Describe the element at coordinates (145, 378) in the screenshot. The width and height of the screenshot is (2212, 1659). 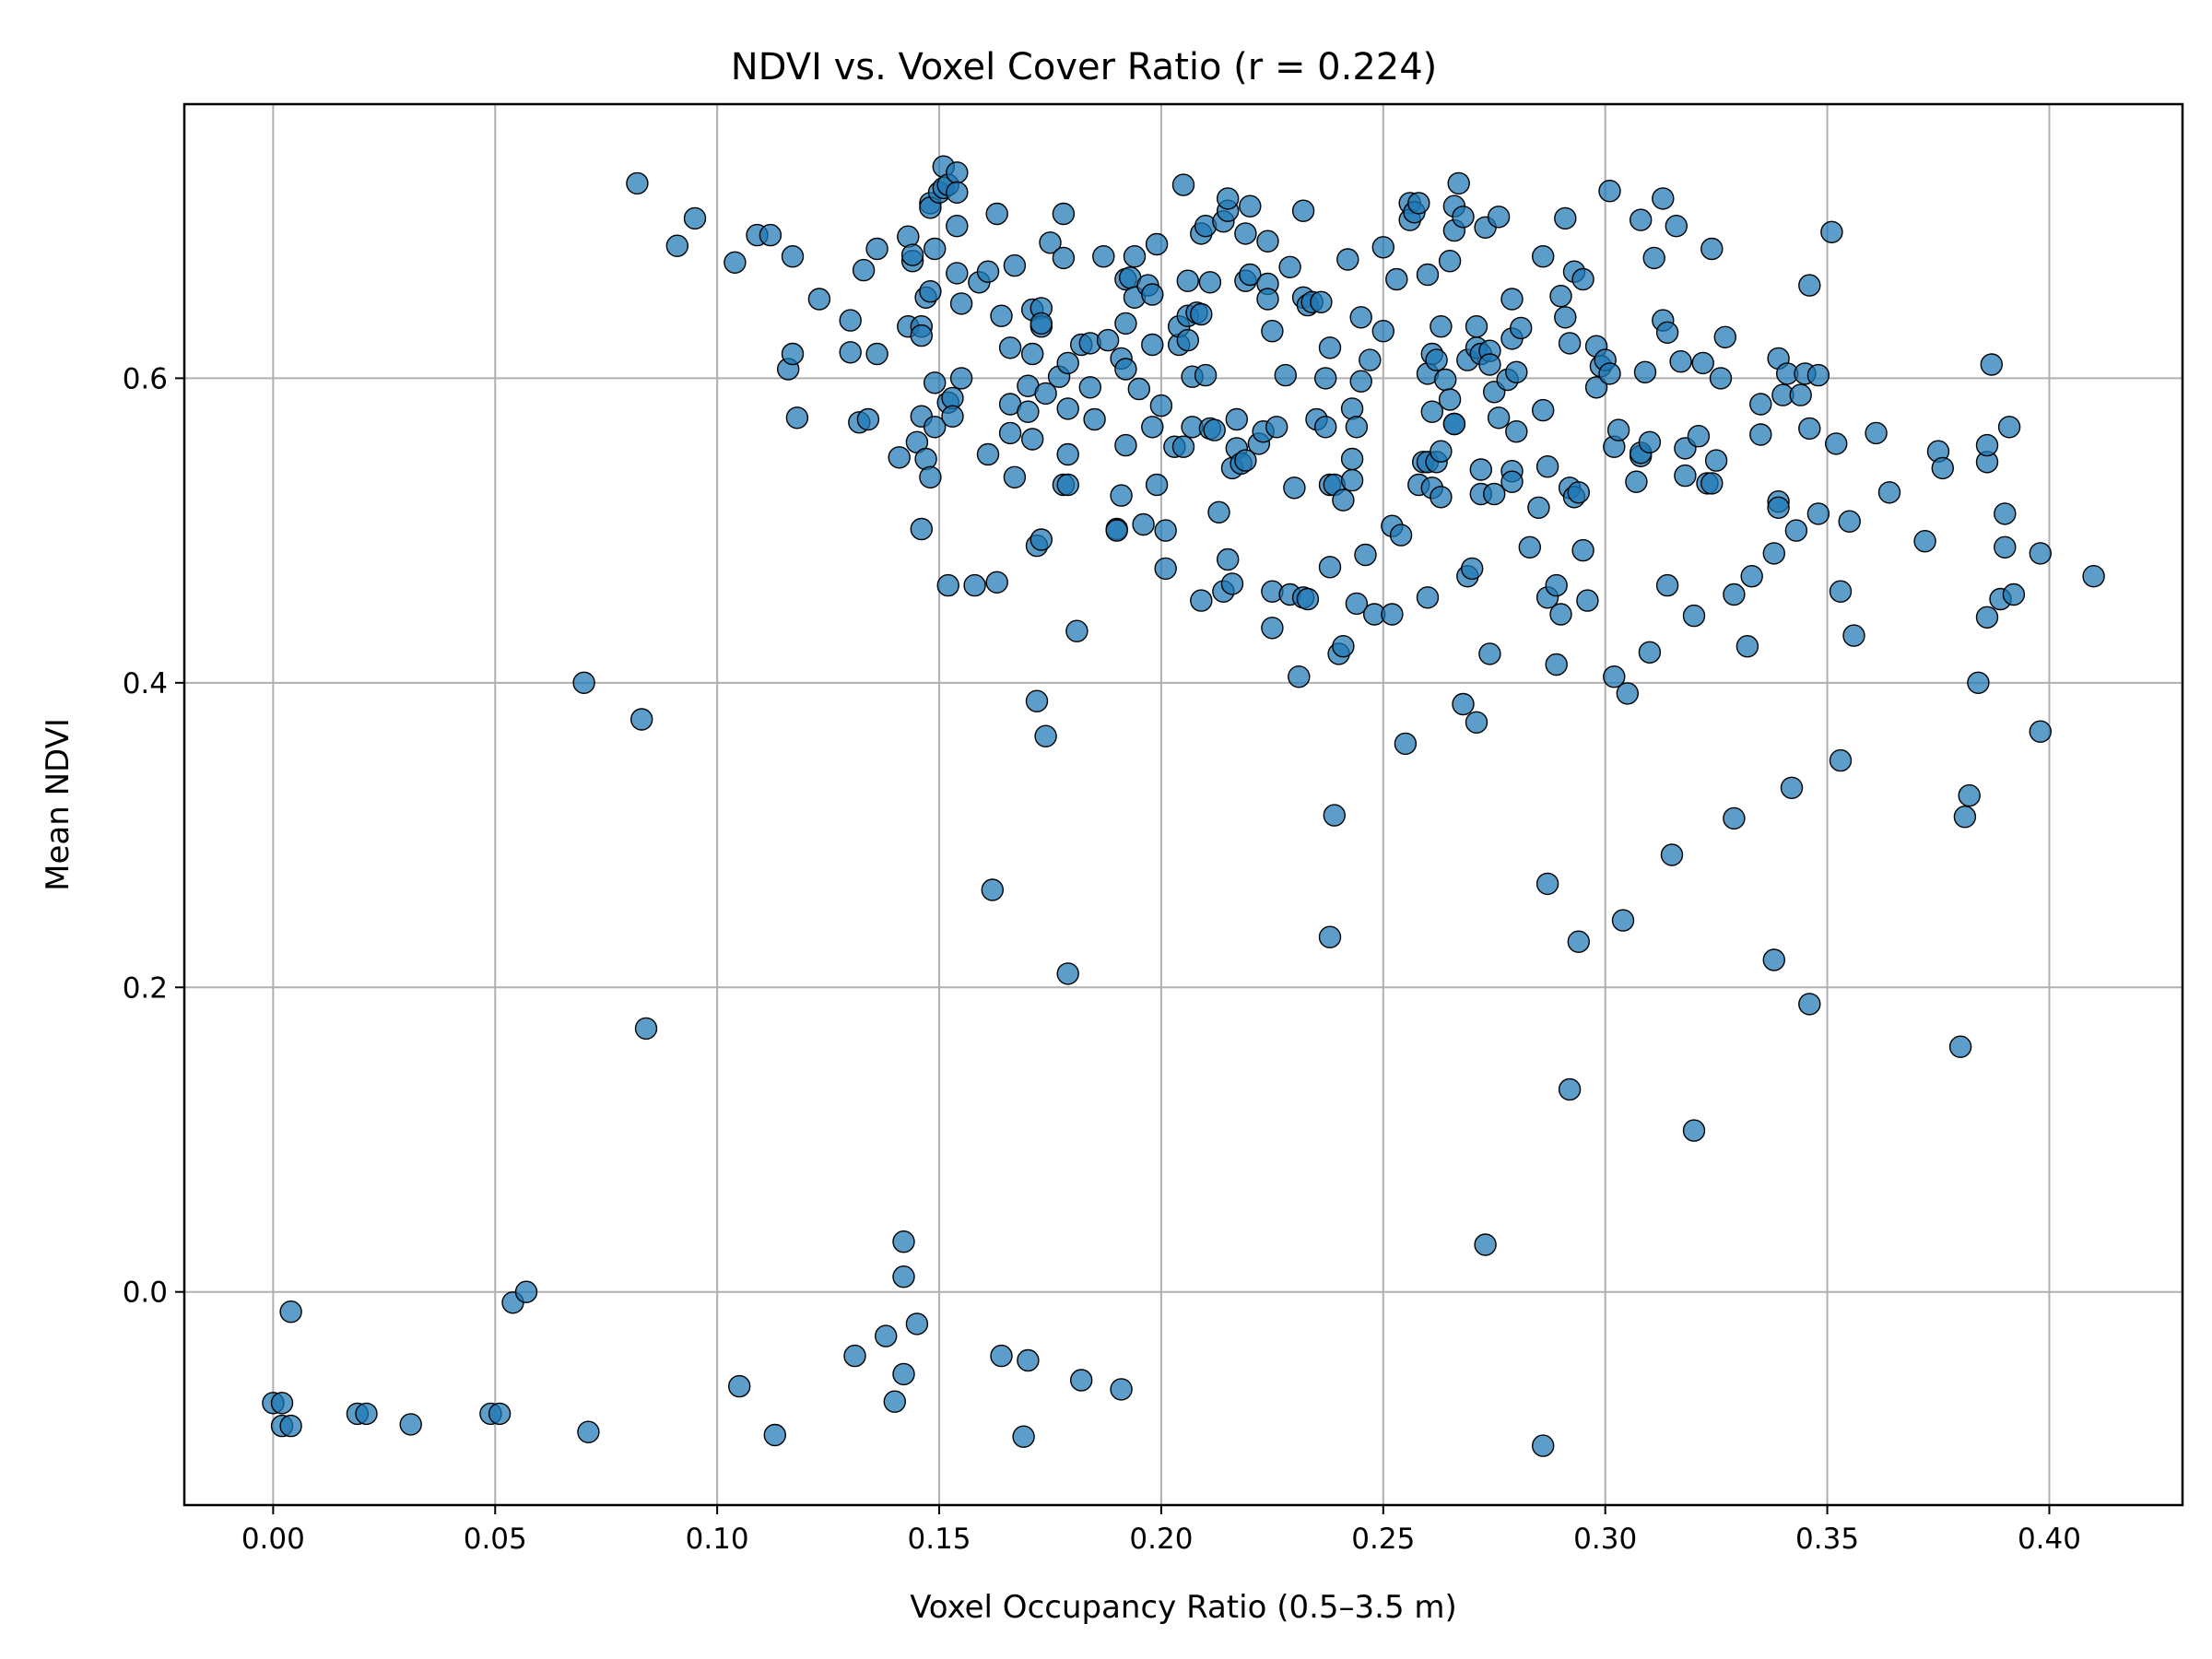
I see `y-tick-label: 0.6` at that location.